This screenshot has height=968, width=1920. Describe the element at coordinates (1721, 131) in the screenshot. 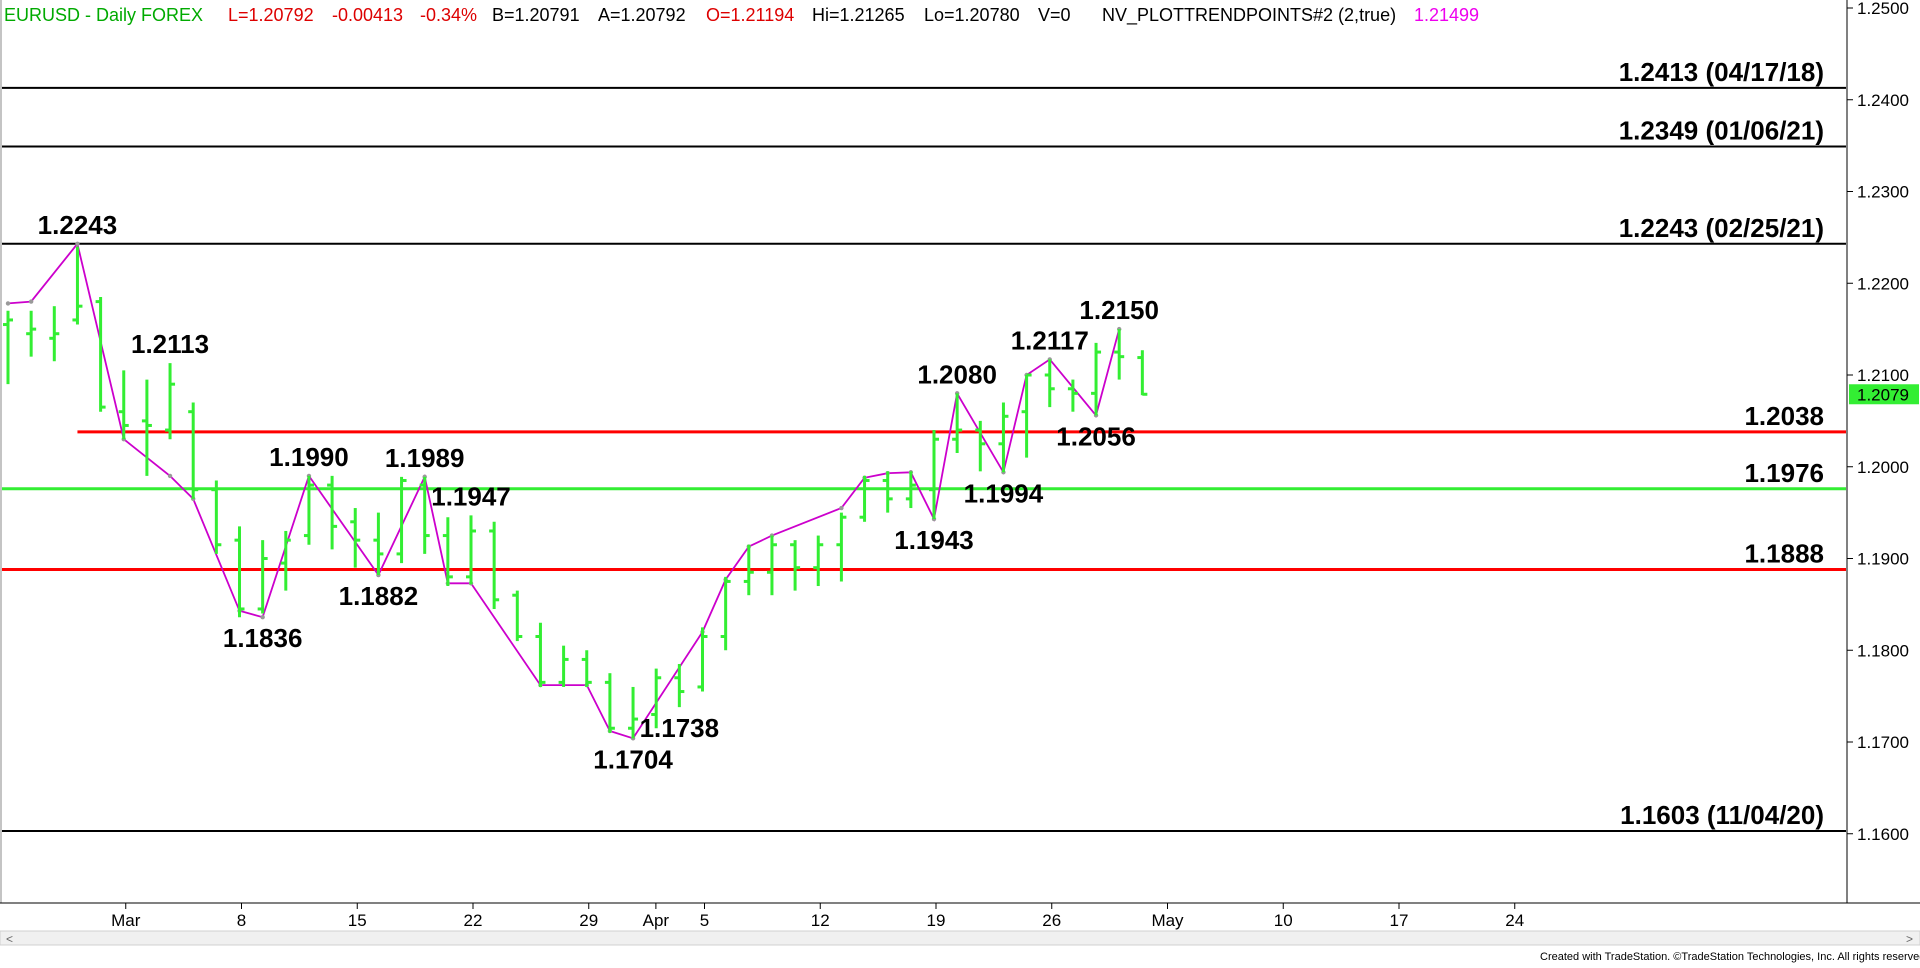

I see `reference-line-label: 1.2349 (01/06/21)` at that location.